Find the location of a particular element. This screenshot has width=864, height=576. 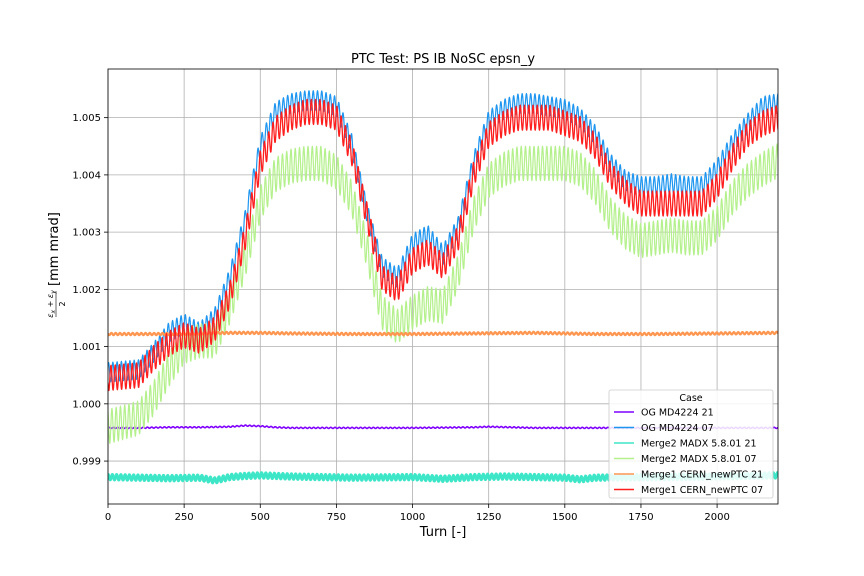

y-axis-title: [mm mrad] εx + εy 2 is located at coordinates (56, 265).